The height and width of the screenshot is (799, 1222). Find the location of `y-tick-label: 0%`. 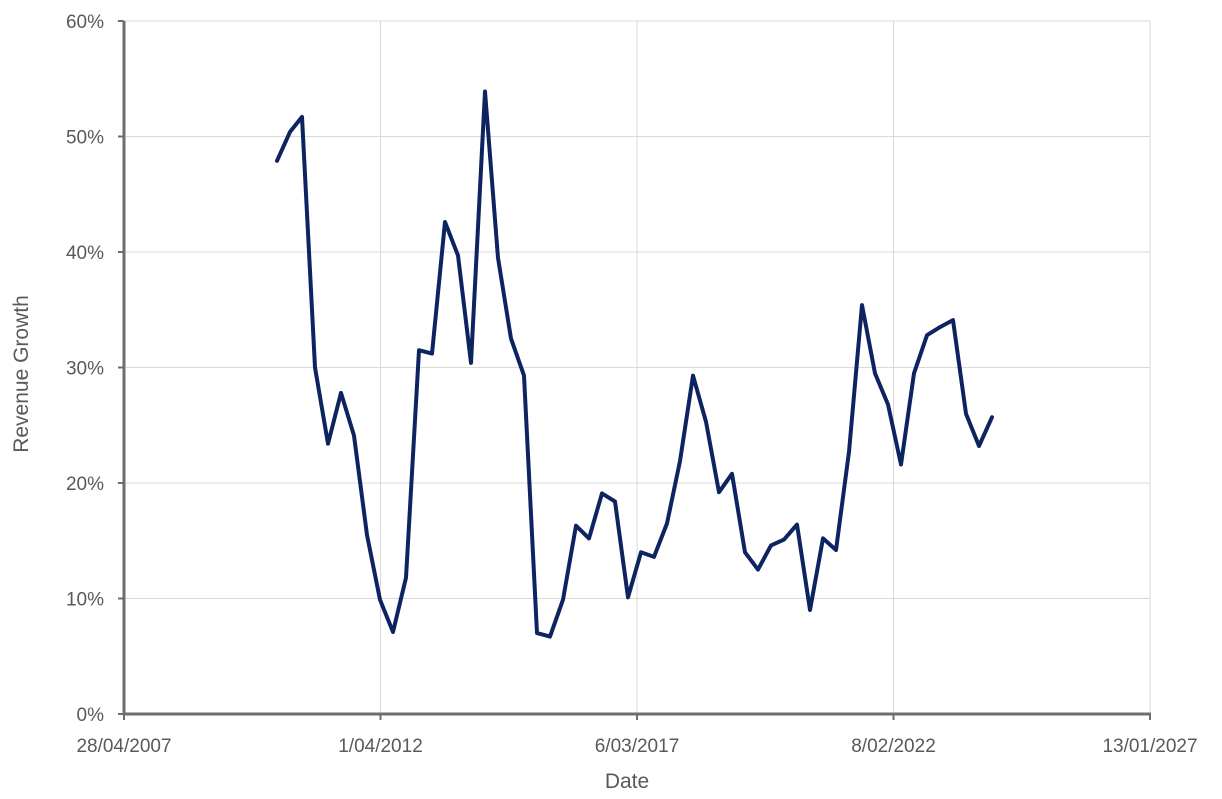

y-tick-label: 0% is located at coordinates (91, 715).